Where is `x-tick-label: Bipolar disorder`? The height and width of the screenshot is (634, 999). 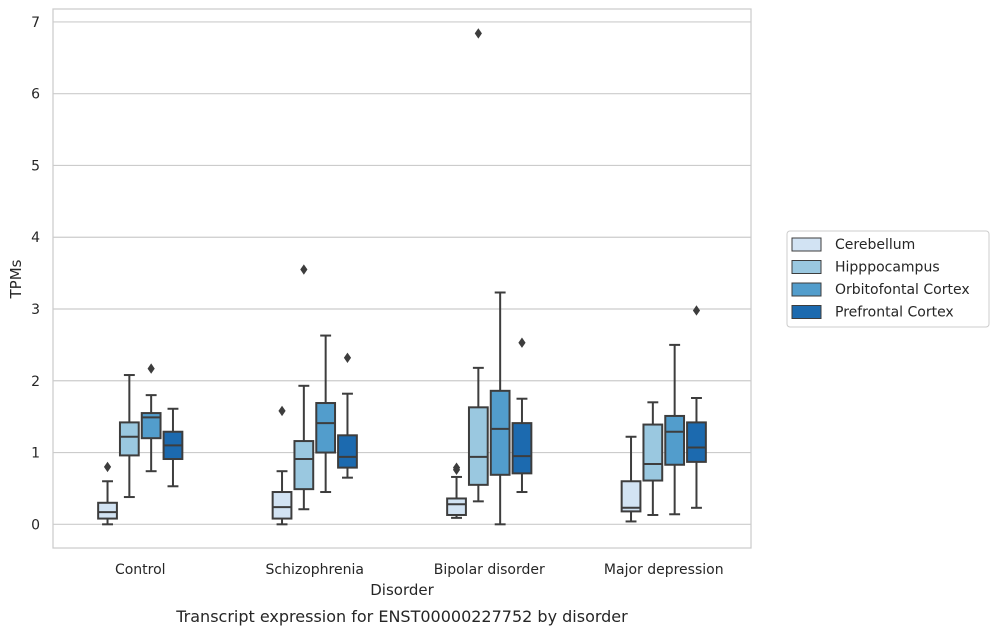
x-tick-label: Bipolar disorder is located at coordinates (489, 570).